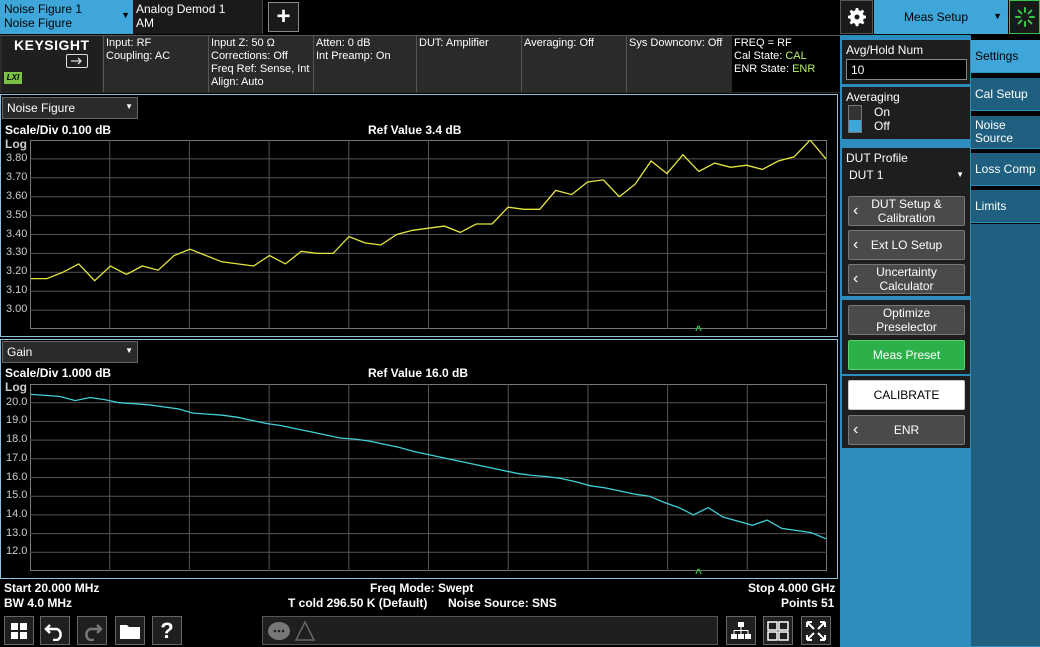 The height and width of the screenshot is (647, 1040). What do you see at coordinates (741, 630) in the screenshot?
I see `layout-button` at bounding box center [741, 630].